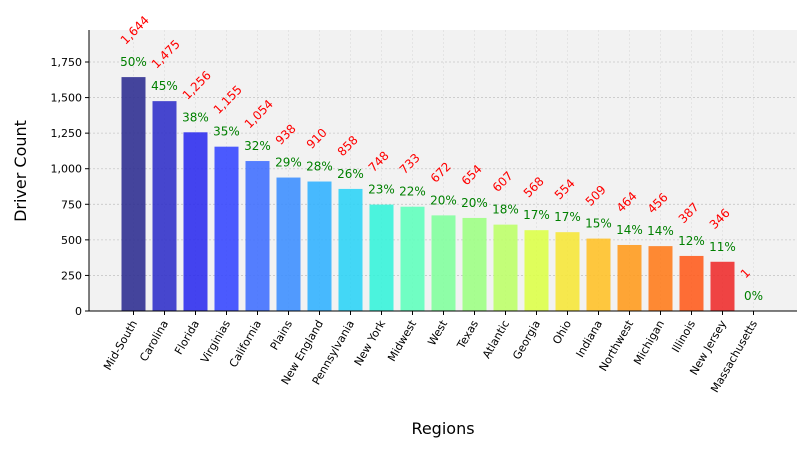 The height and width of the screenshot is (450, 810). I want to click on percent-label: 50%, so click(133, 62).